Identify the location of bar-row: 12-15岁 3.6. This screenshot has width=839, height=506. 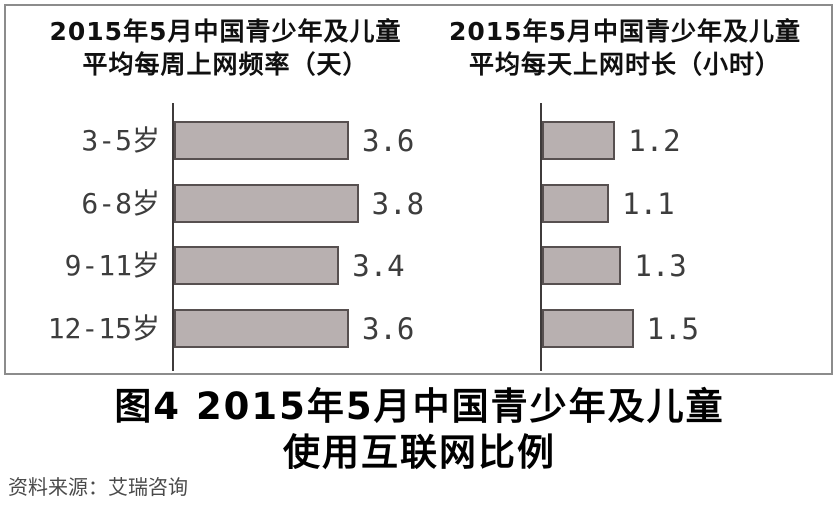
(211, 328).